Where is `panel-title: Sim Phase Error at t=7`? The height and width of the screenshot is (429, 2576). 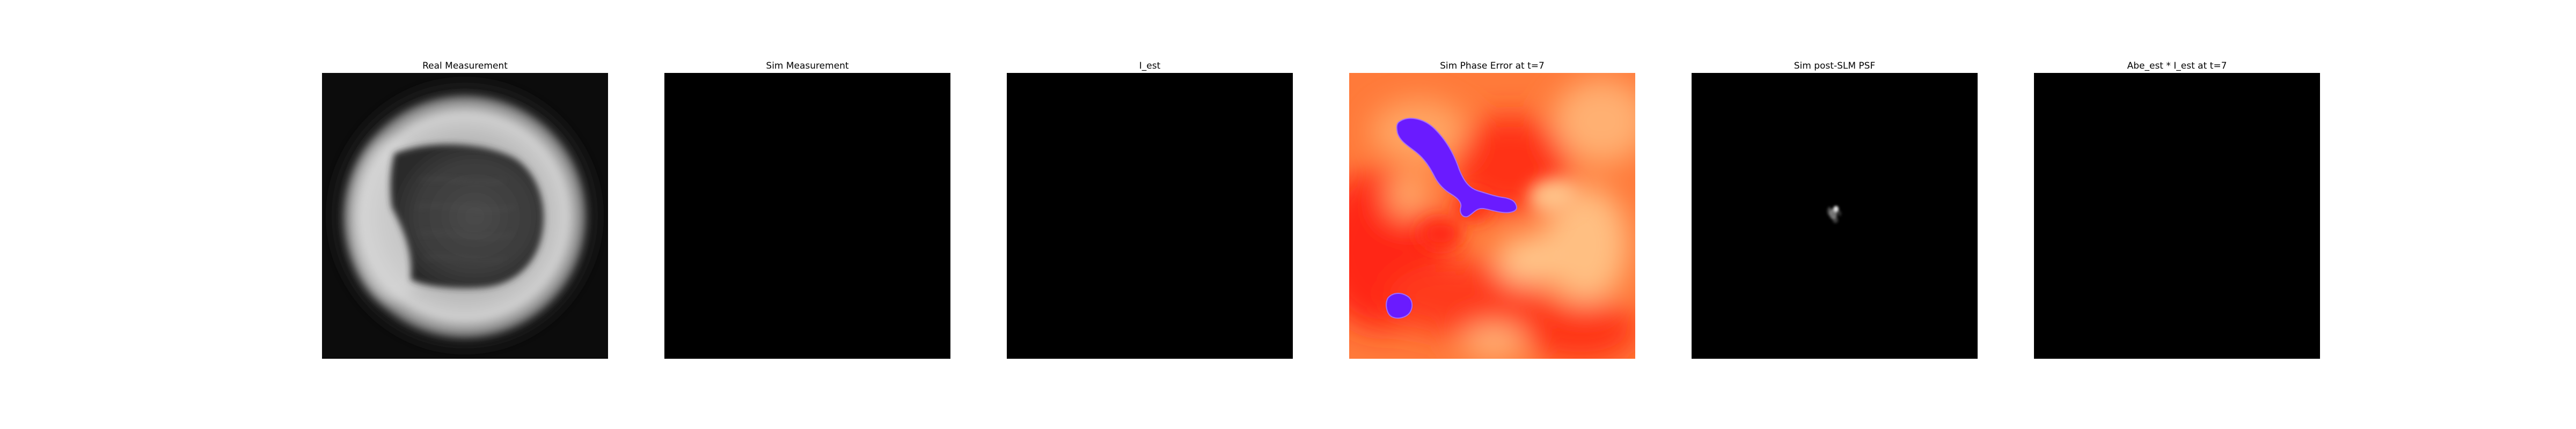
panel-title: Sim Phase Error at t=7 is located at coordinates (1492, 66).